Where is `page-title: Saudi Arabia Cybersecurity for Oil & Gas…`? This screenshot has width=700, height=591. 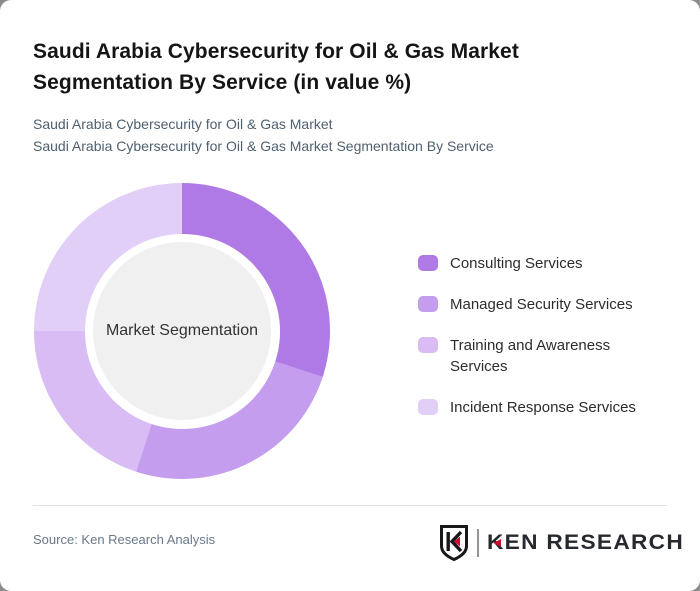 page-title: Saudi Arabia Cybersecurity for Oil & Gas… is located at coordinates (276, 67).